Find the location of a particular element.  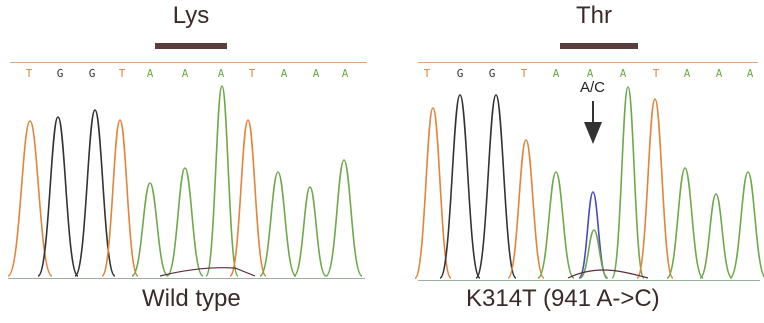

panel-caption: K314T (941 A->C) is located at coordinates (563, 298).